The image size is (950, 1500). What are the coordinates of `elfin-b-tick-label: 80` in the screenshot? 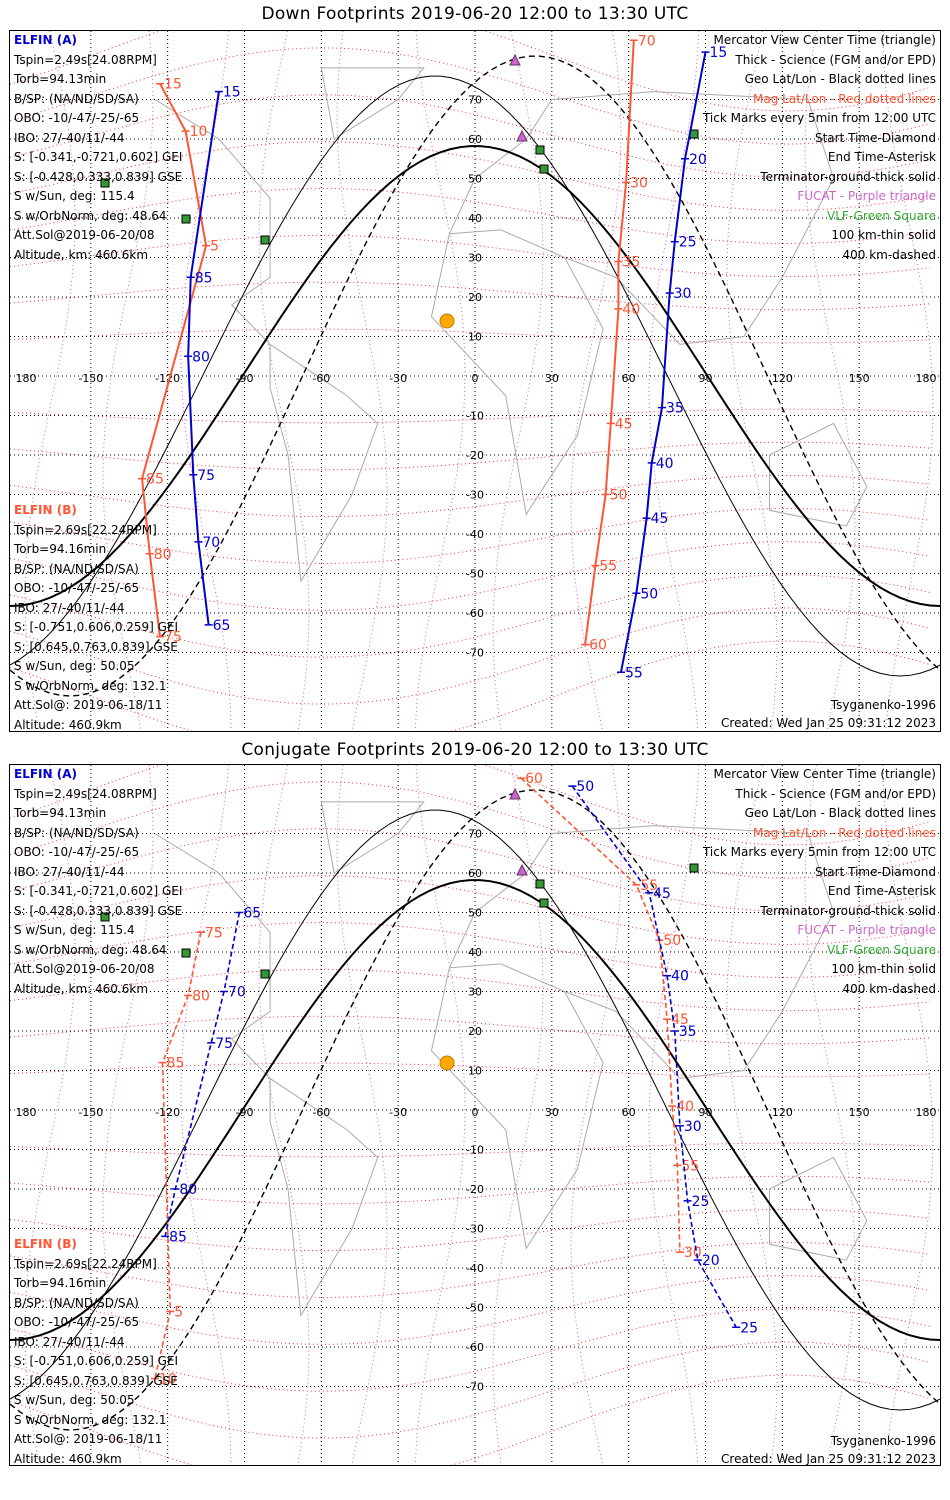 It's located at (163, 555).